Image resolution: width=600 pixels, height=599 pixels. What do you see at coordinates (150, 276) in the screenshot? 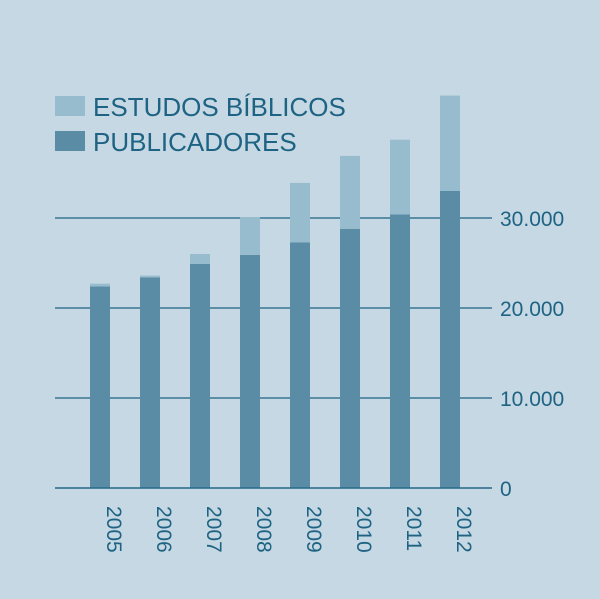
I see `bar-estudos-biblicos-2006` at bounding box center [150, 276].